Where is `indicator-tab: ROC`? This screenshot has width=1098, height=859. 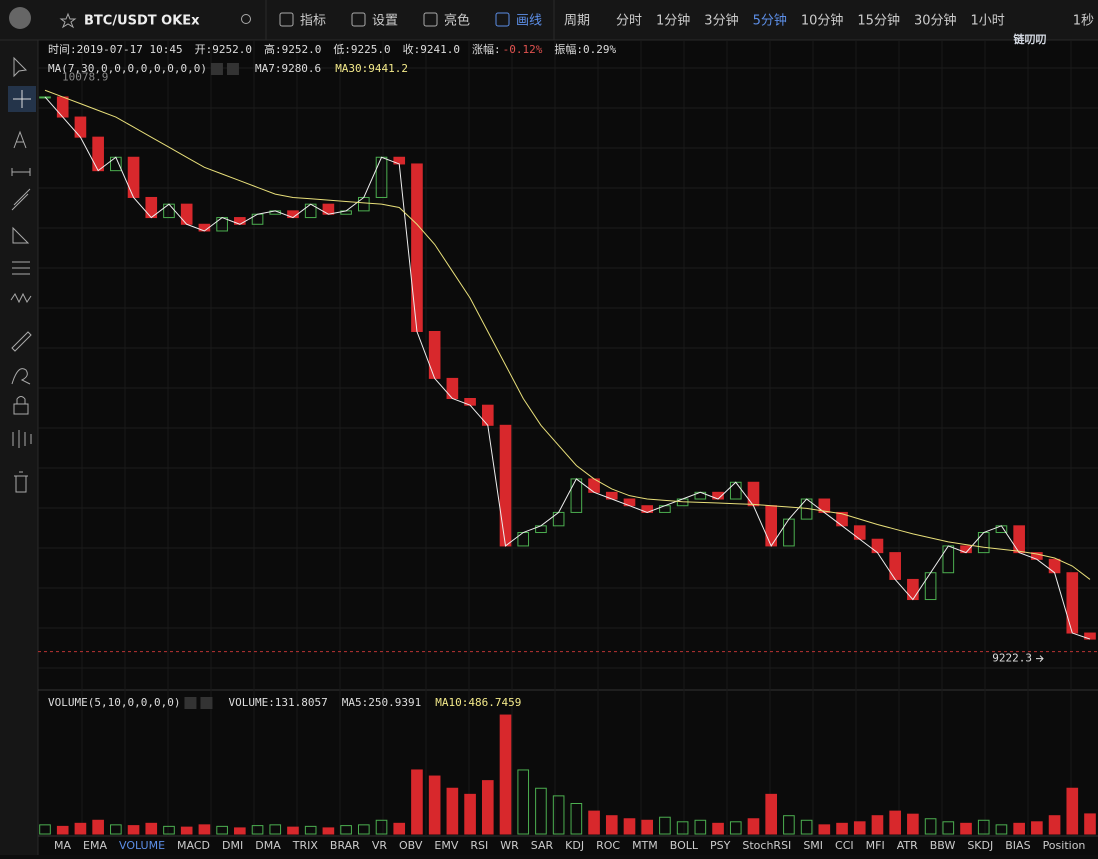 indicator-tab: ROC is located at coordinates (608, 845).